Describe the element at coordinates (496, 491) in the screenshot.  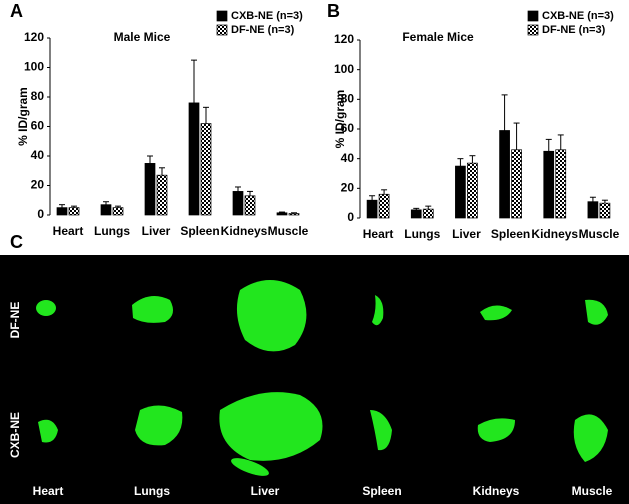
I see `column-label: Kidneys` at that location.